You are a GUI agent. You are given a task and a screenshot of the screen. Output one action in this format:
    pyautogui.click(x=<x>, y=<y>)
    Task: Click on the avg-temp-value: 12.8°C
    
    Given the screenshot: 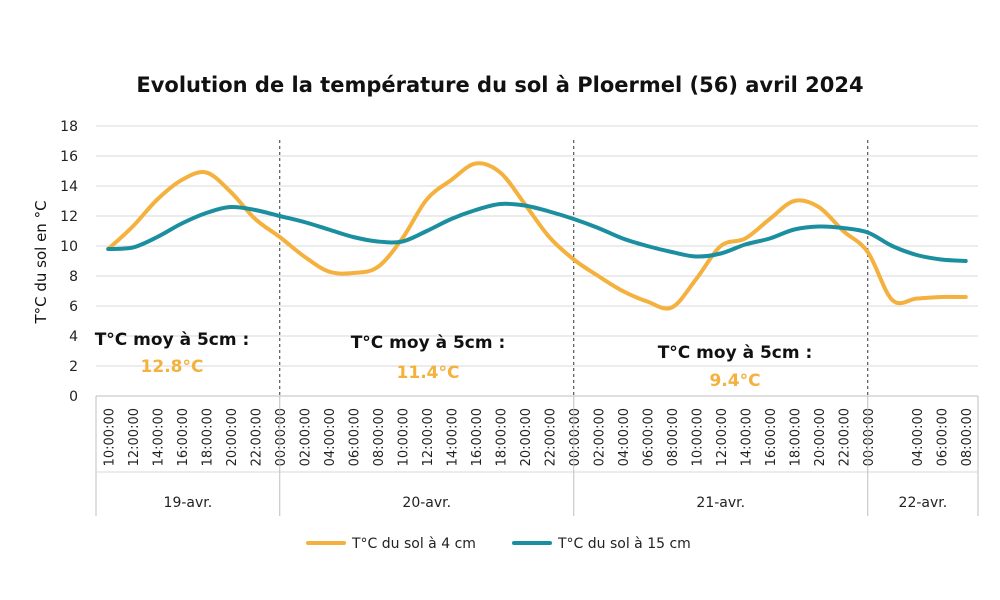 What is the action you would take?
    pyautogui.click(x=172, y=367)
    